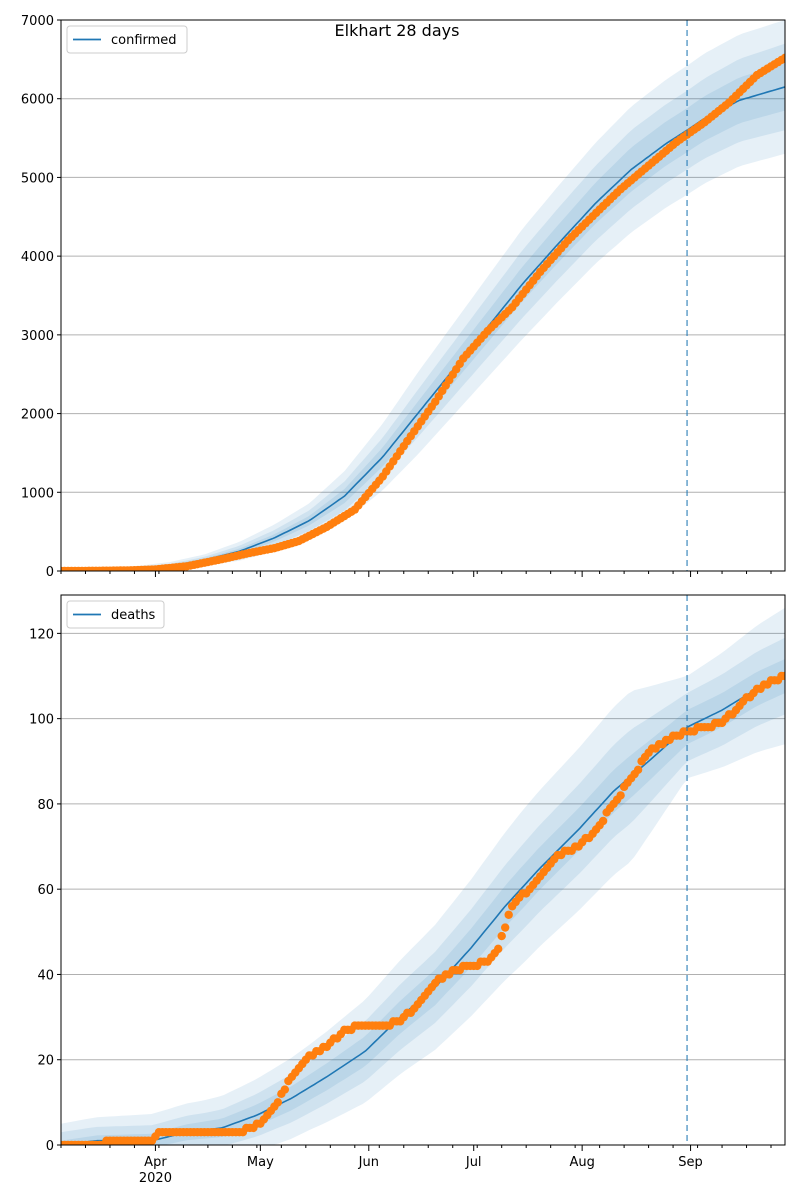  Describe the element at coordinates (260, 1162) in the screenshot. I see `x-tick-label: May` at that location.